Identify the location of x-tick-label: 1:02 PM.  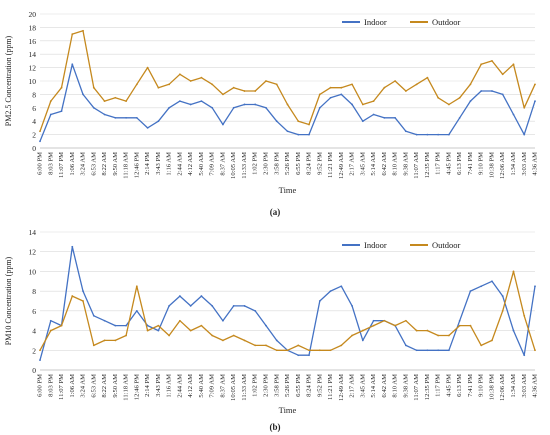
(255, 385).